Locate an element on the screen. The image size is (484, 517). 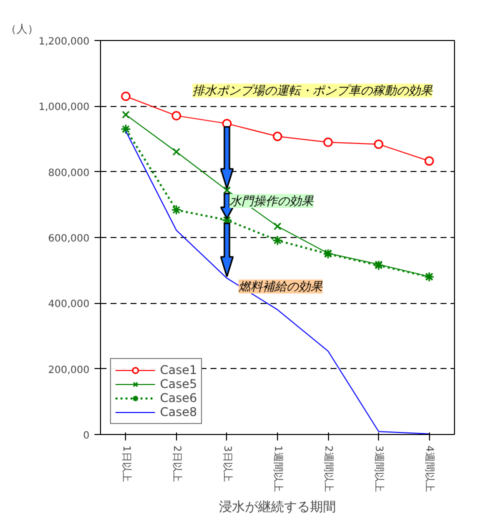
x-tick-label: 2週間以上 is located at coordinates (328, 469).